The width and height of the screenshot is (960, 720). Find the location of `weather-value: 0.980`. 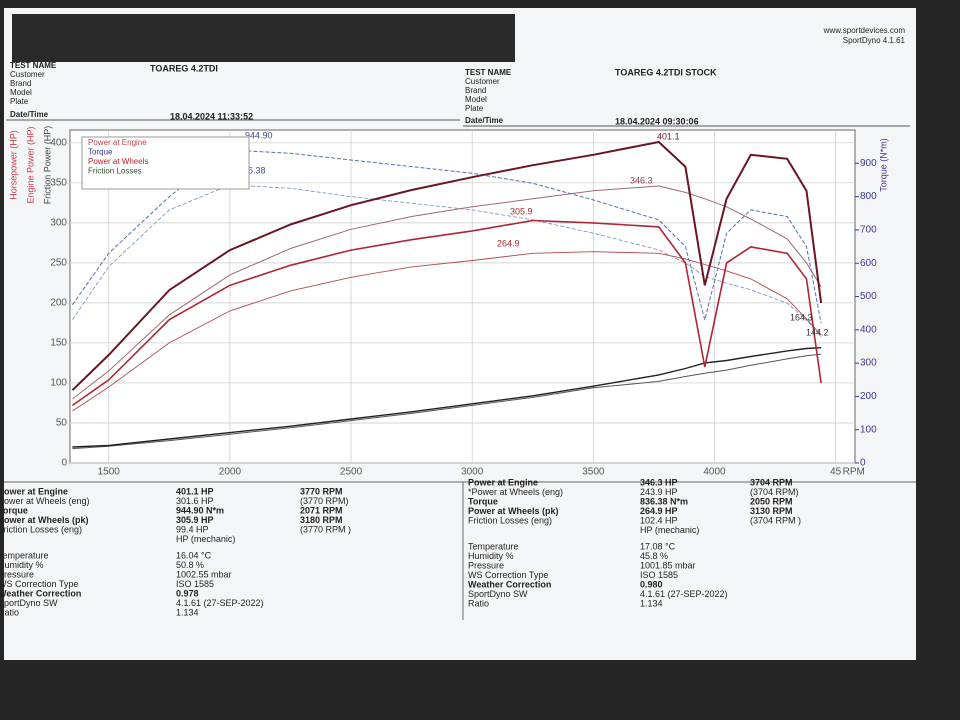

weather-value: 0.980 is located at coordinates (651, 584).